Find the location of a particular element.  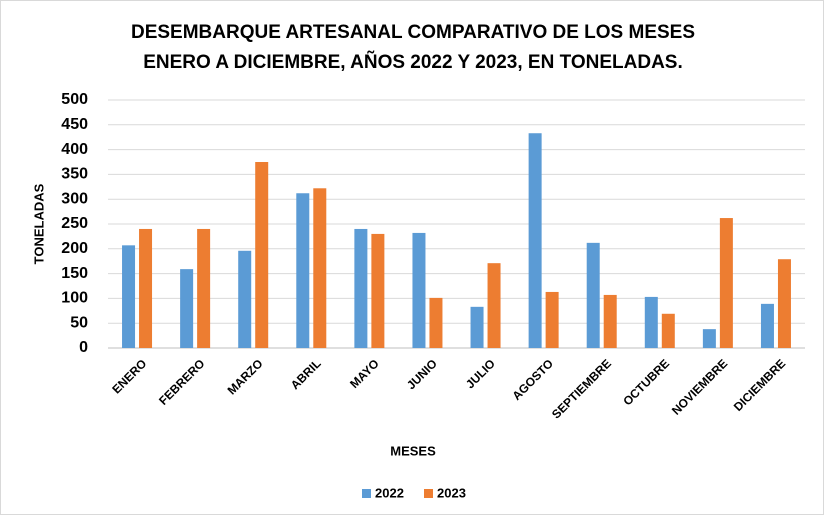

y-tick-label: 200 is located at coordinates (74, 248).